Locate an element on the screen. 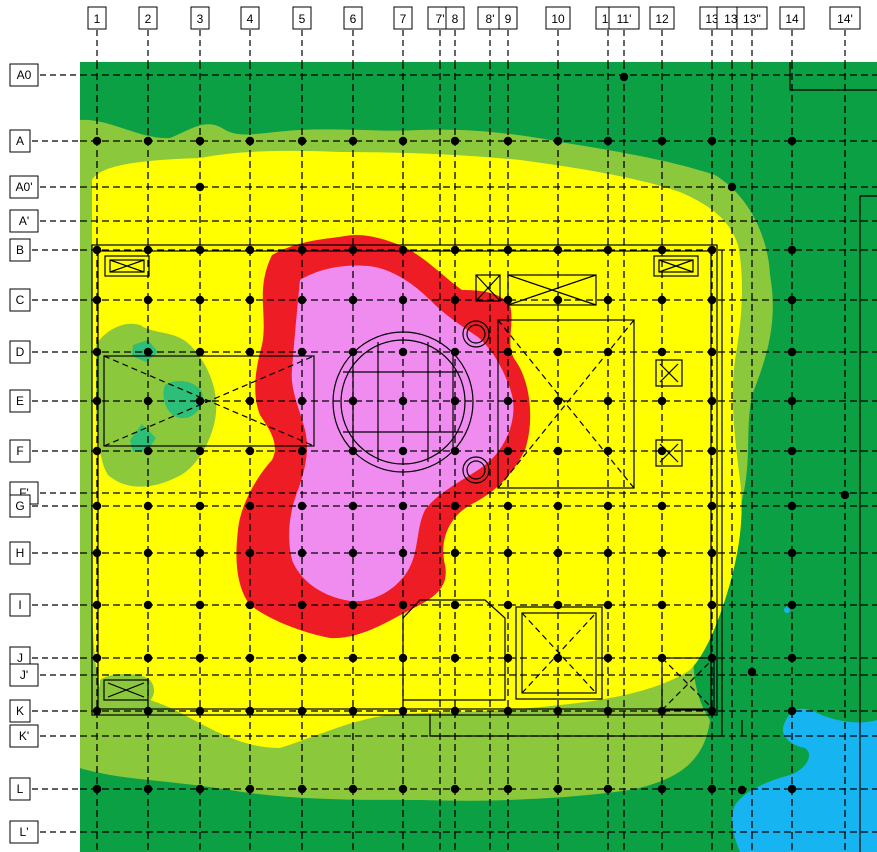 This screenshot has height=852, width=877. column-axis-label: 6 is located at coordinates (353, 19).